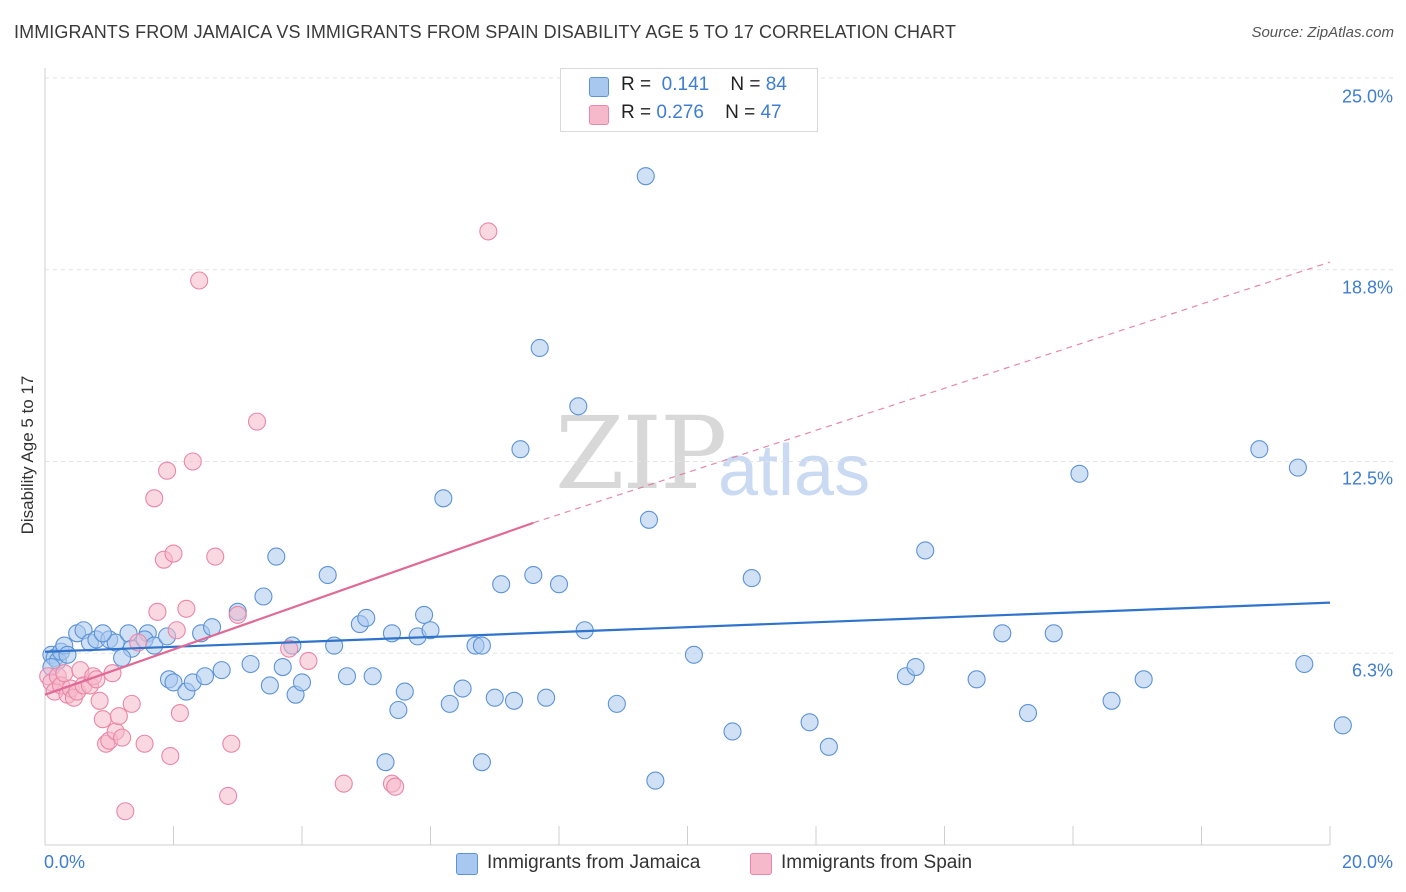  Describe the element at coordinates (599, 115) in the screenshot. I see `spain-swatch` at that location.